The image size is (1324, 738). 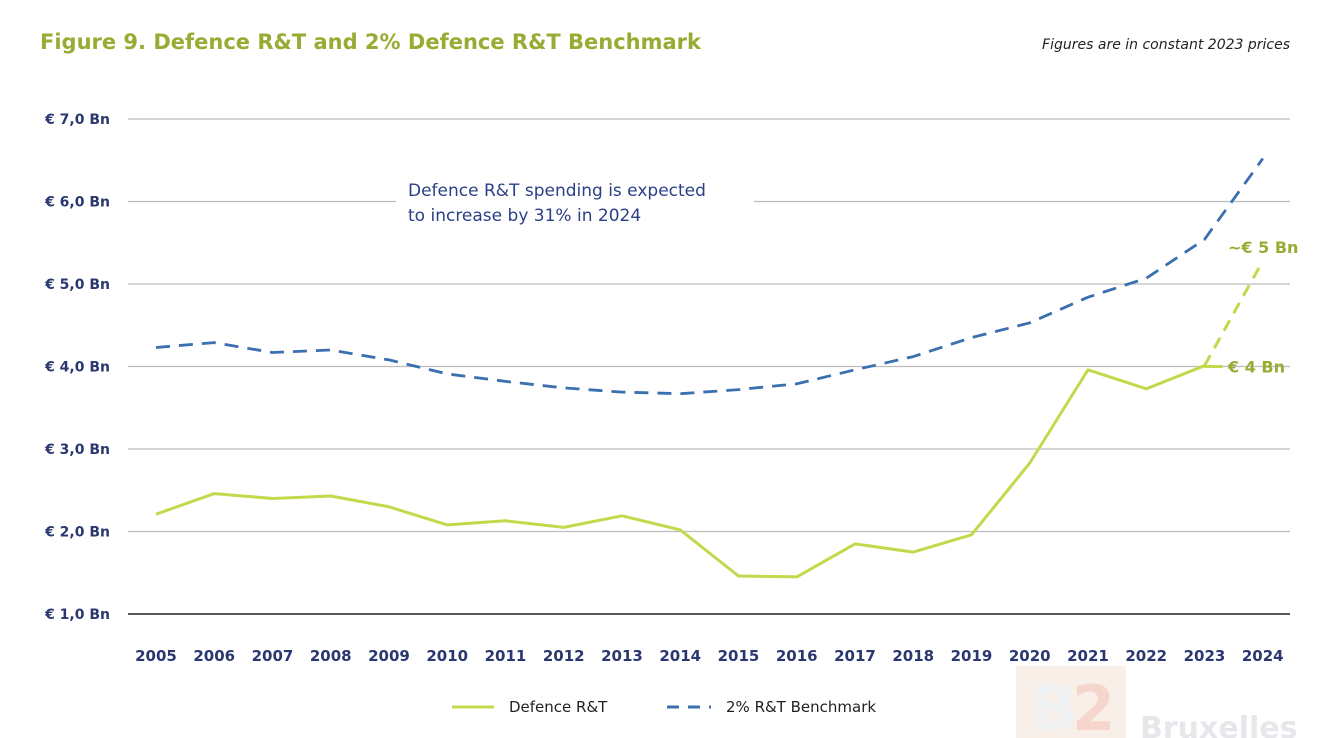 What do you see at coordinates (77, 203) in the screenshot?
I see `y-tick-label: € 6,0 Bn` at bounding box center [77, 203].